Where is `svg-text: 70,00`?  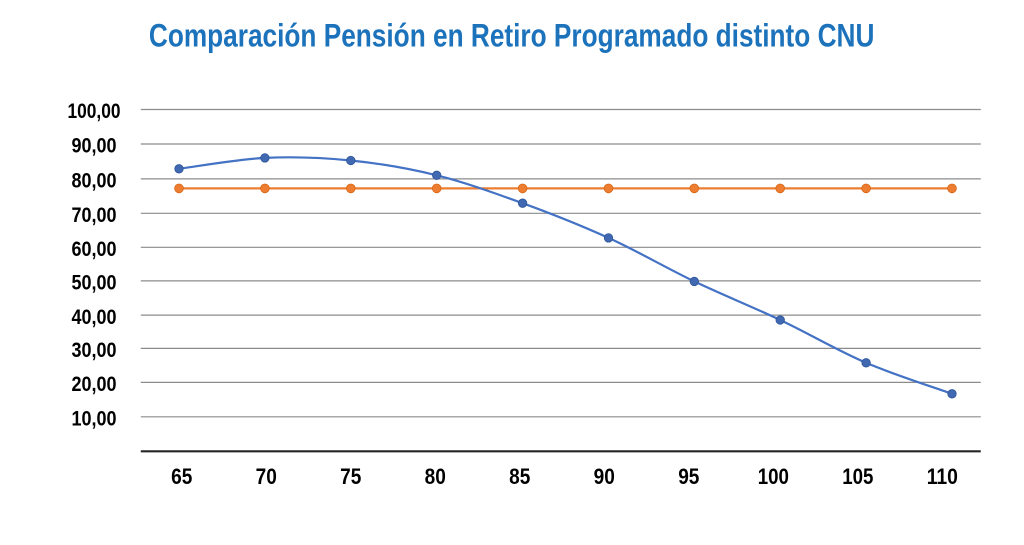 svg-text: 70,00 is located at coordinates (94, 215).